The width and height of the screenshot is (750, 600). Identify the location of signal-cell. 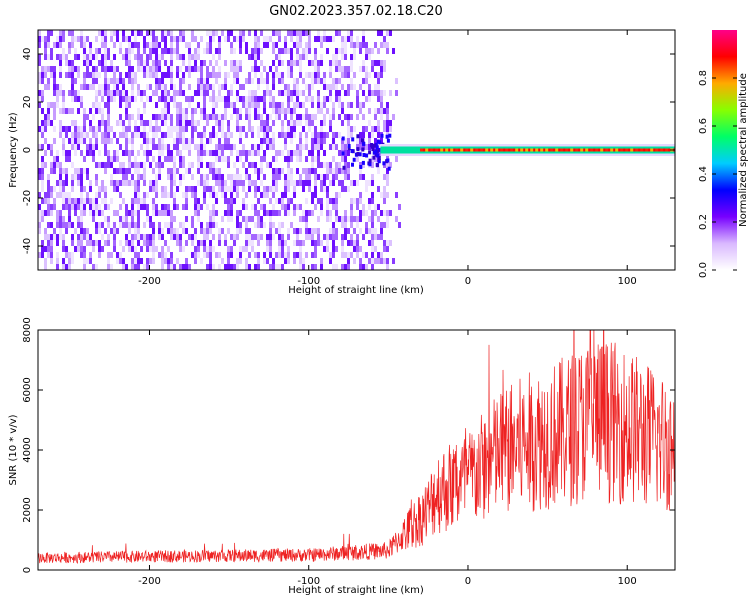
(582, 150).